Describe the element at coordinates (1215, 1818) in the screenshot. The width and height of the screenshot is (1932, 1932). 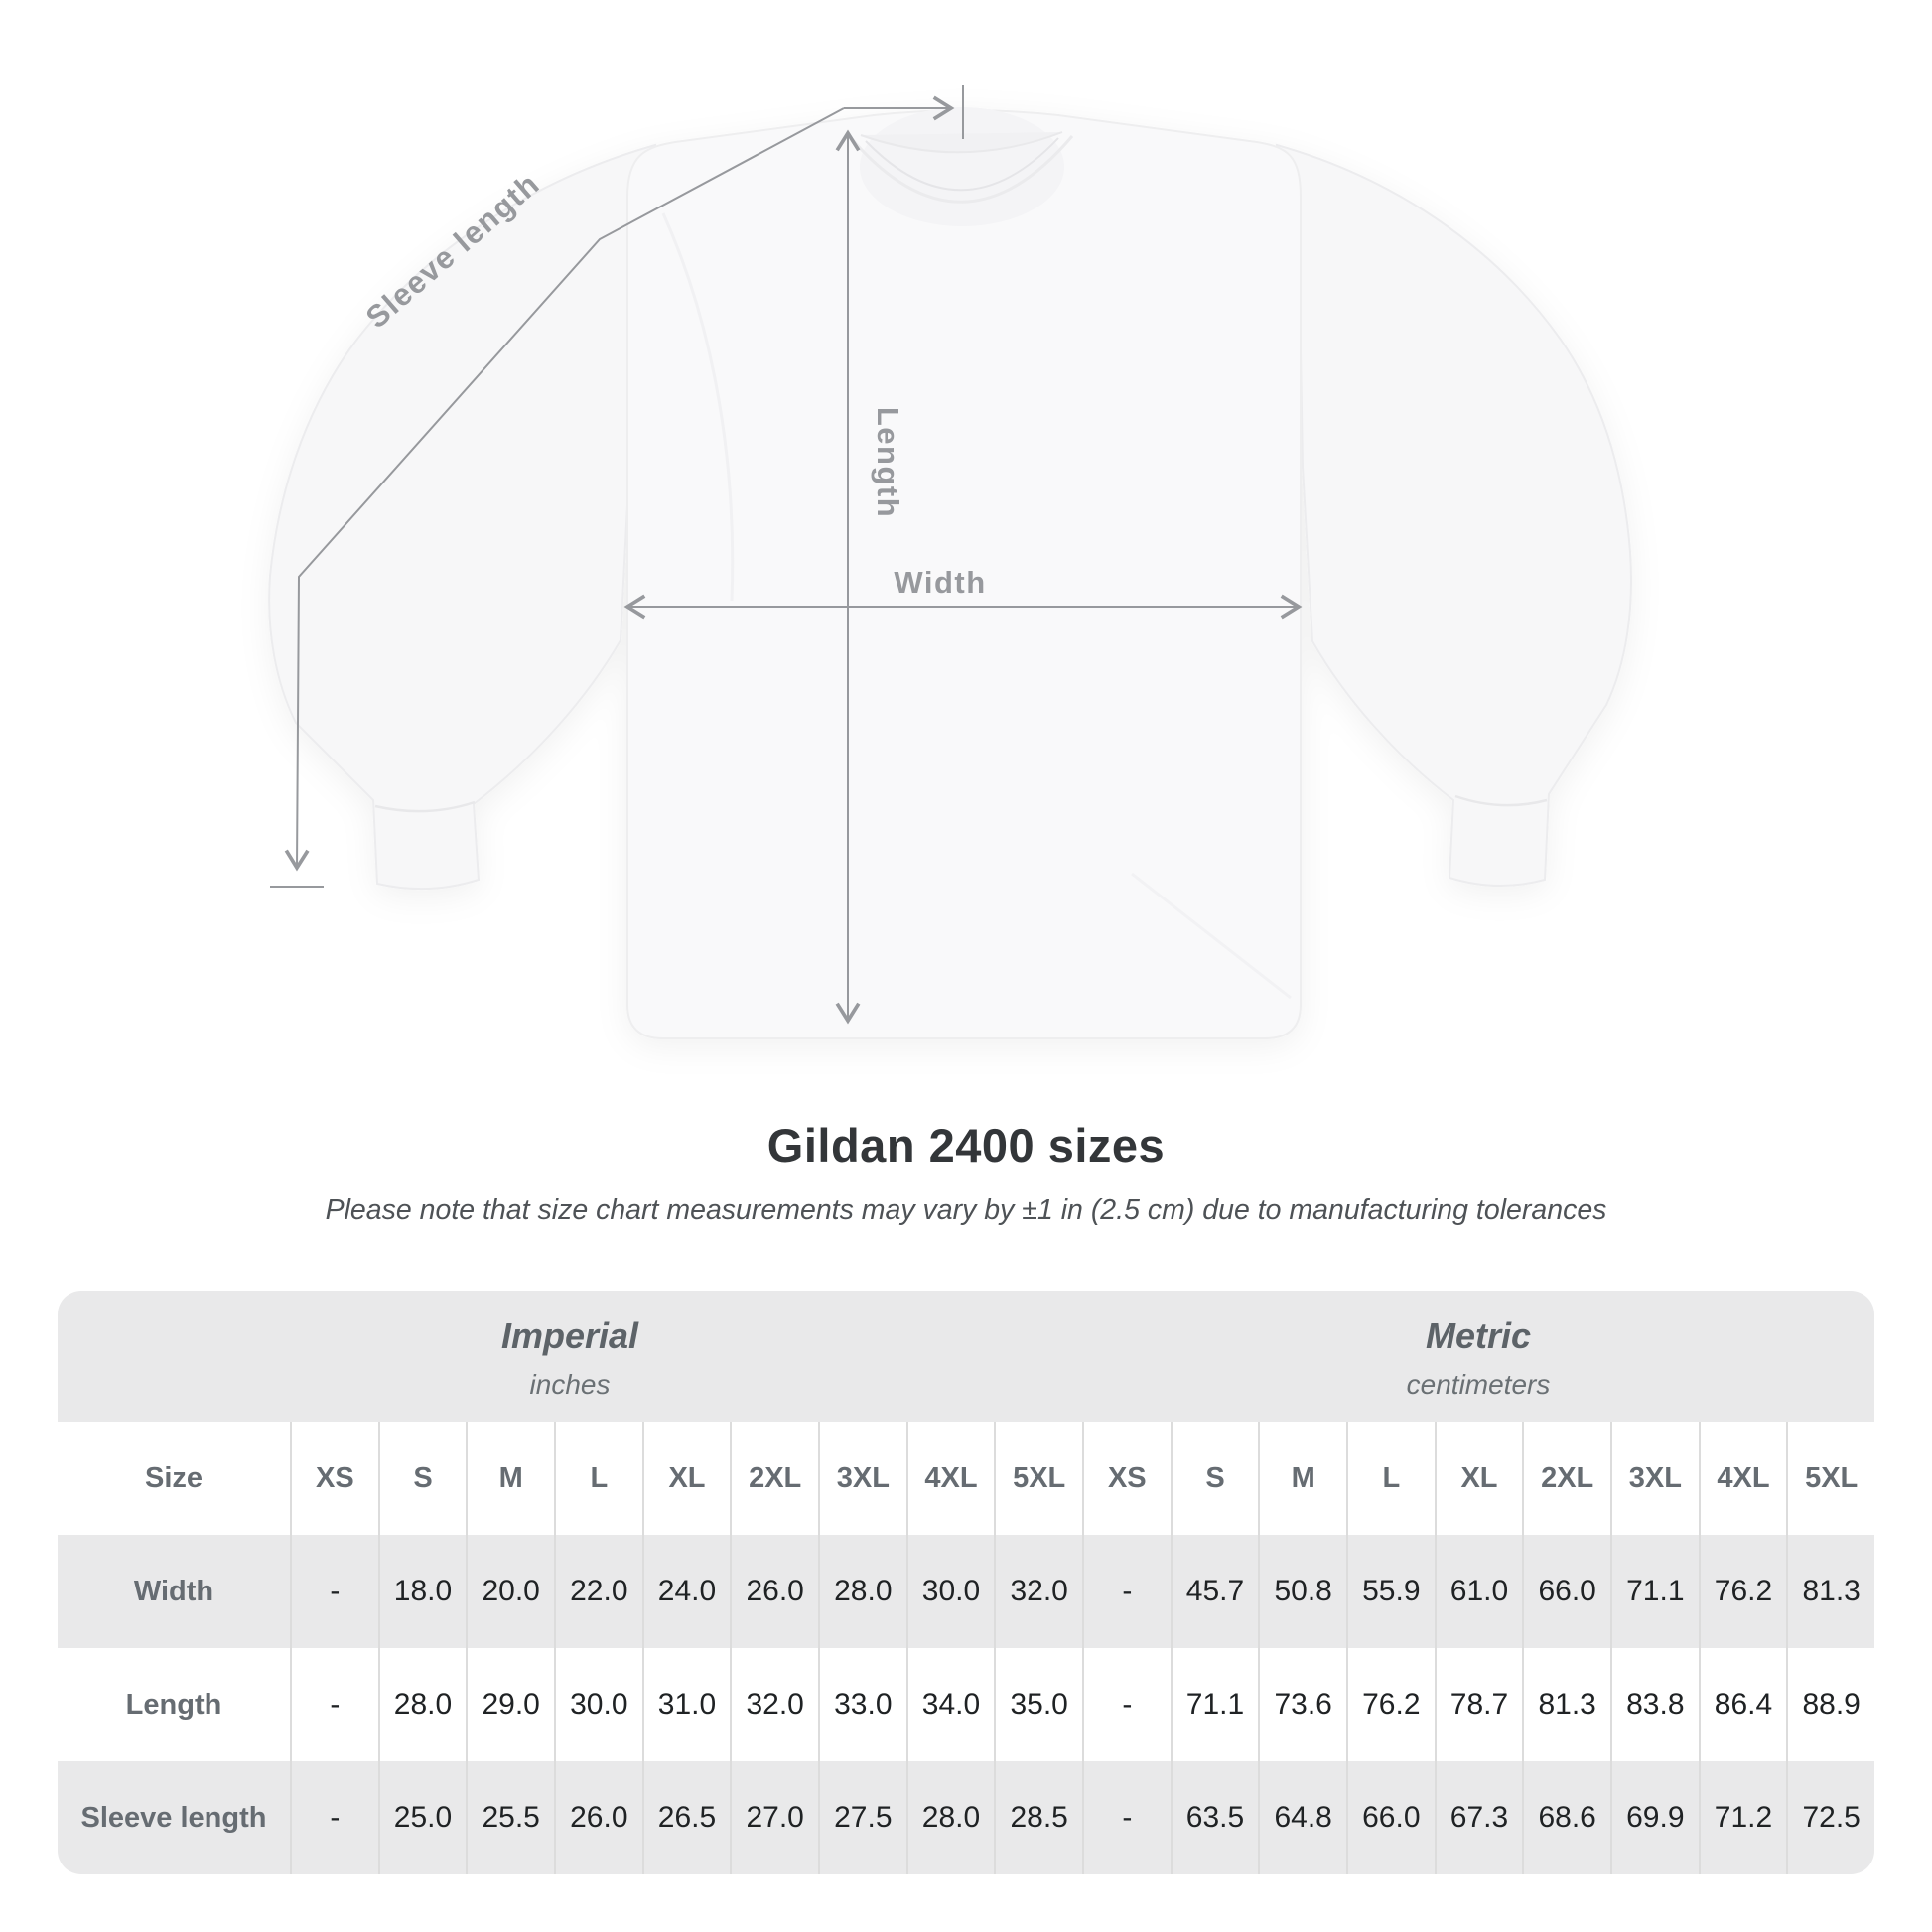
I see `measurement-cell-metric: 63.5` at that location.